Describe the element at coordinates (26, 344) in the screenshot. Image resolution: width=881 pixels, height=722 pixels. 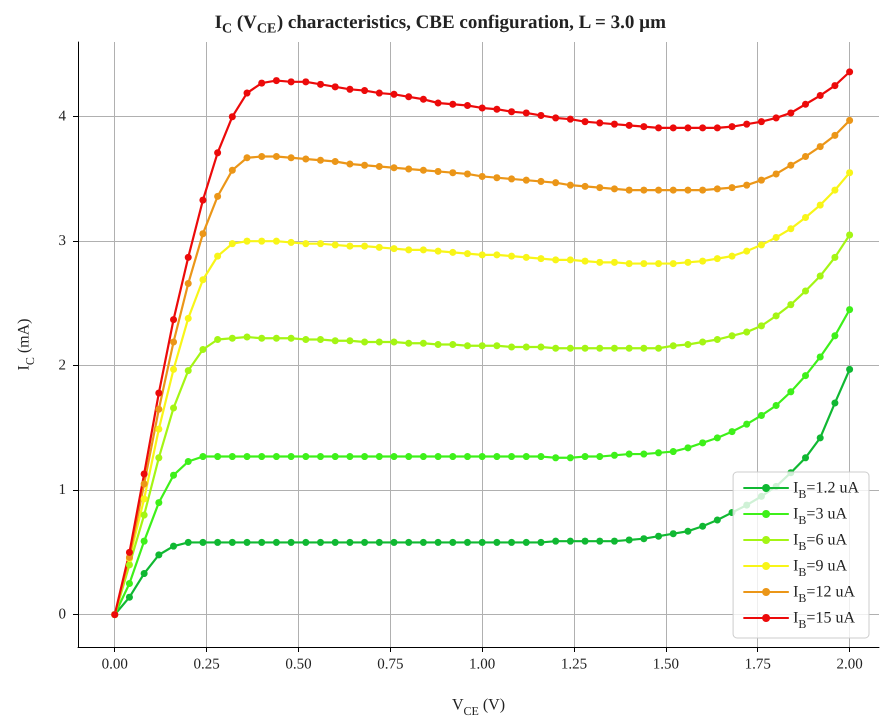
I see `y-axis-title: IC (mA)` at that location.